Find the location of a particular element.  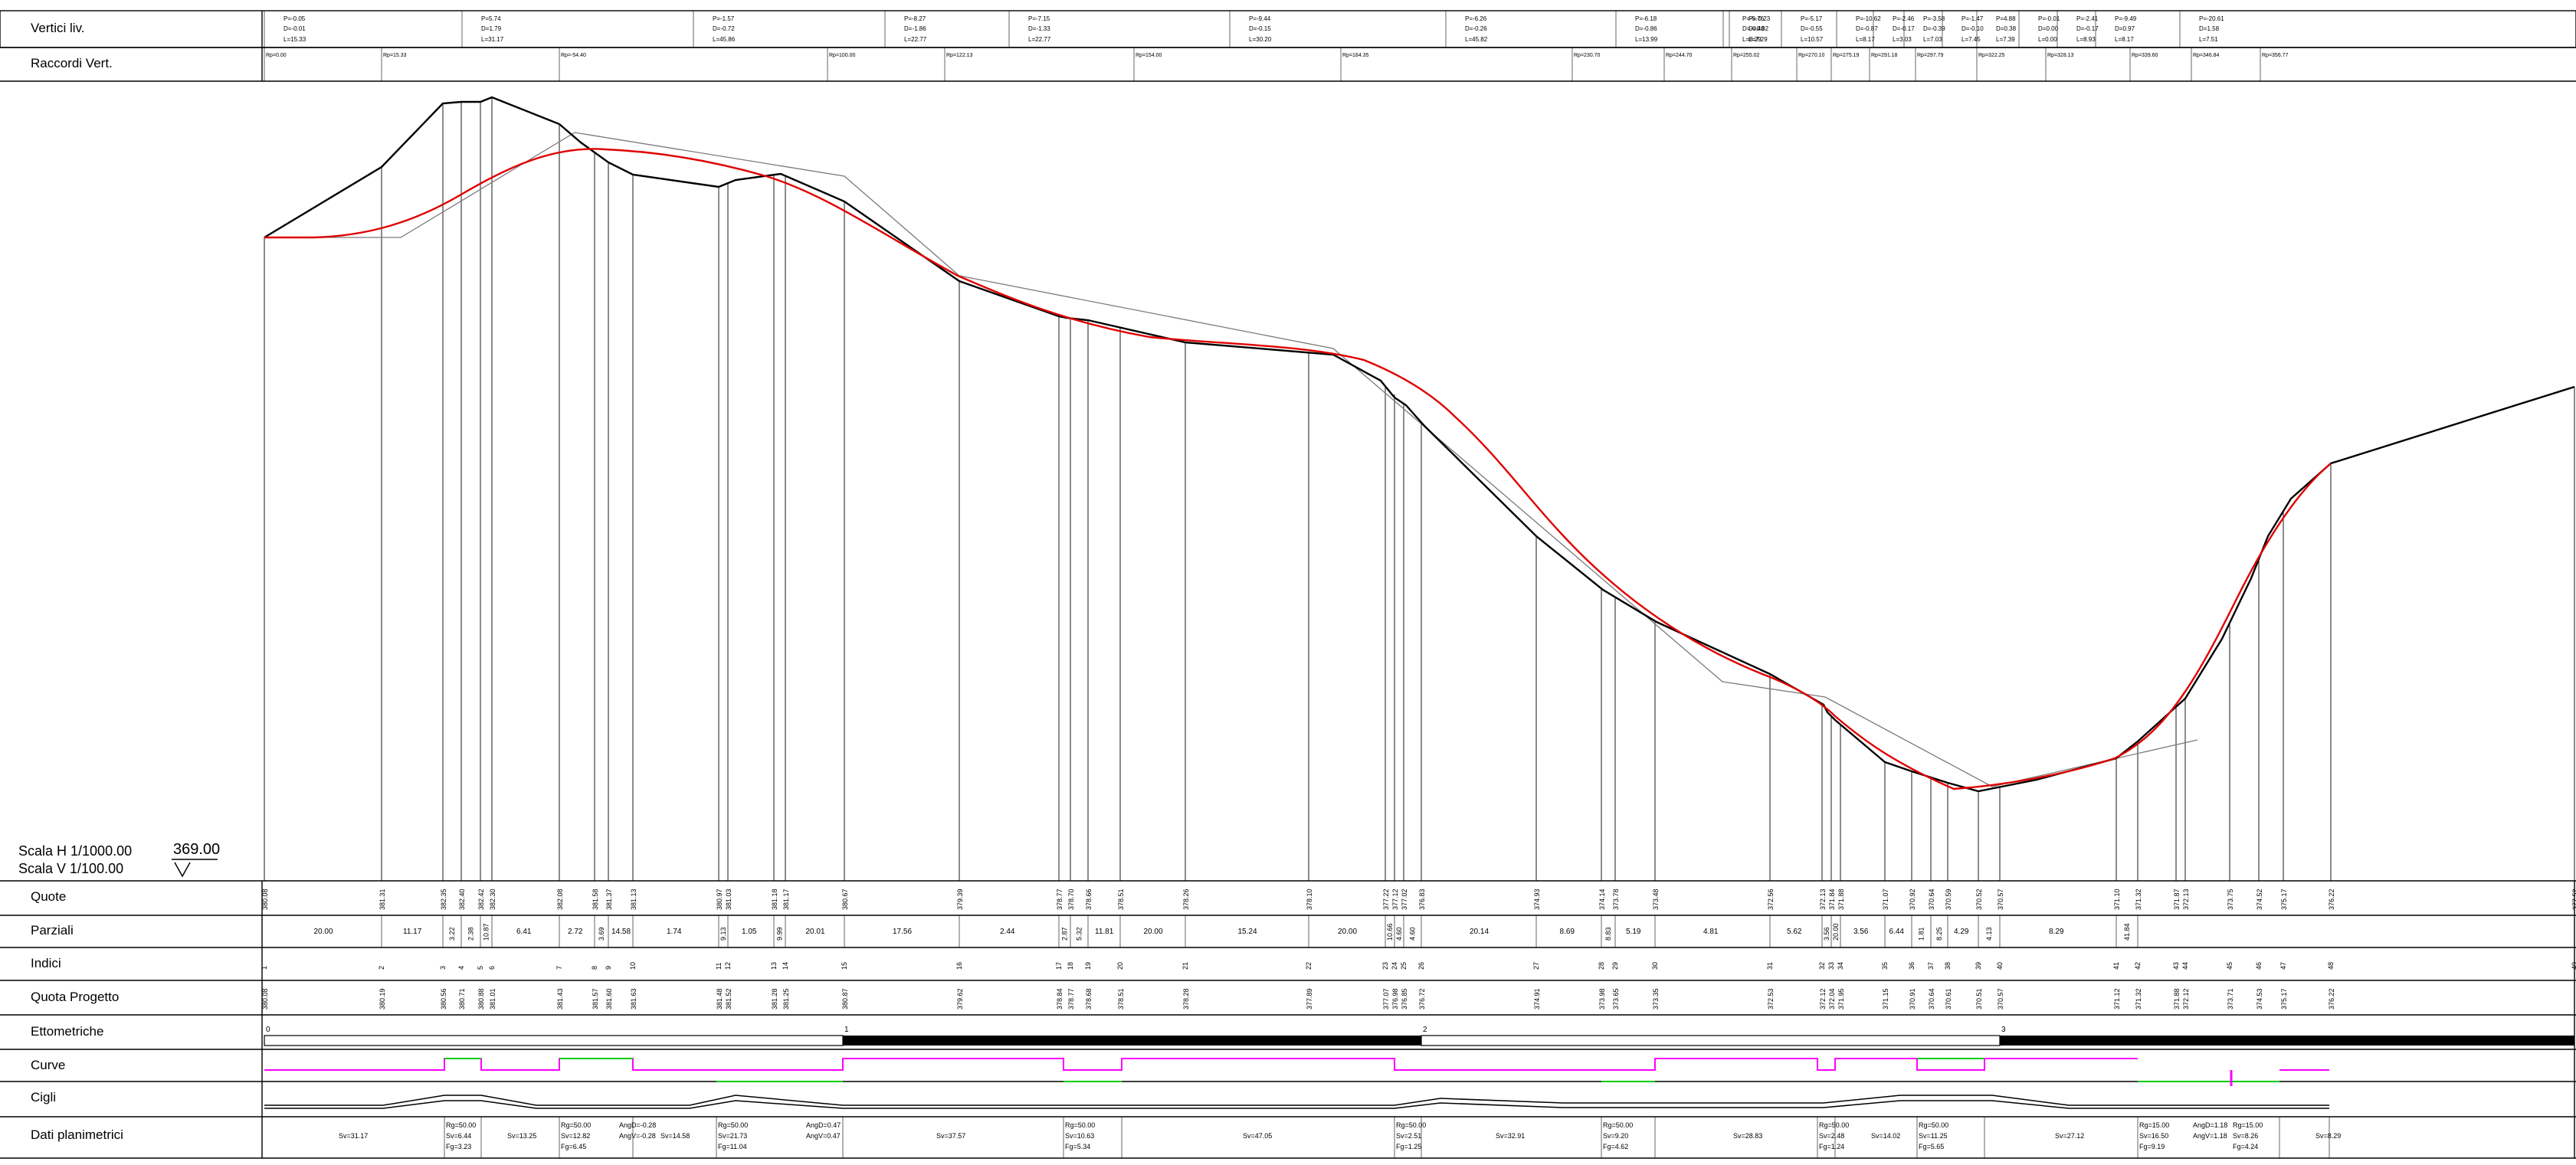

indice-value: 7 is located at coordinates (559, 968).